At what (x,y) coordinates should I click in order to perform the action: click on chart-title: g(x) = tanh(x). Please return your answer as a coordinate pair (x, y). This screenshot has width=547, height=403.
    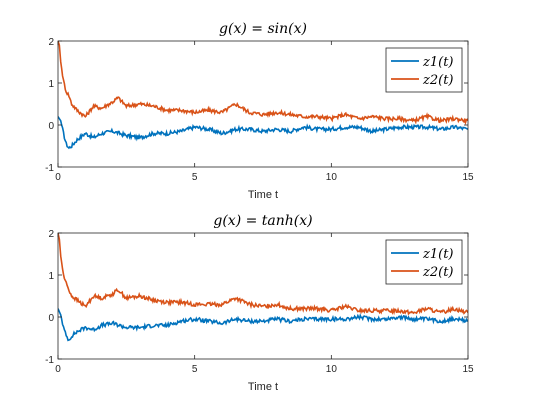
    Looking at the image, I should click on (262, 221).